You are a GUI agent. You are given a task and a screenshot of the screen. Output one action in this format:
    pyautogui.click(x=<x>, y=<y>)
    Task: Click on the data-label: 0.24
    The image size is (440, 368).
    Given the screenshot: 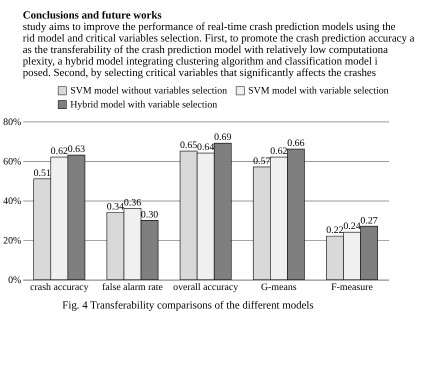 What is the action you would take?
    pyautogui.click(x=352, y=226)
    